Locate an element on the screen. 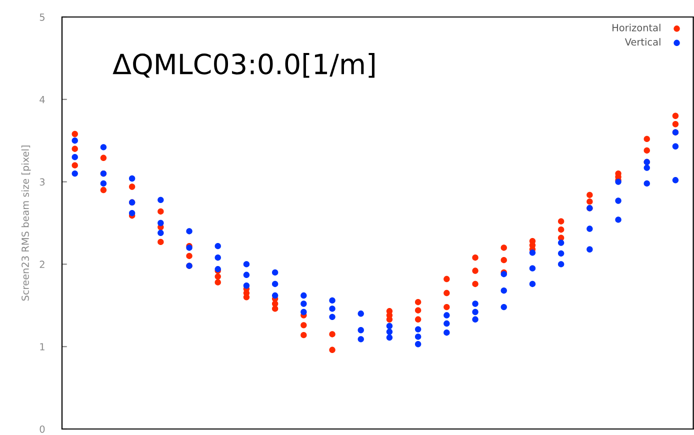 Image resolution: width=694 pixels, height=435 pixels. y-tick-label: 1 is located at coordinates (42, 346).